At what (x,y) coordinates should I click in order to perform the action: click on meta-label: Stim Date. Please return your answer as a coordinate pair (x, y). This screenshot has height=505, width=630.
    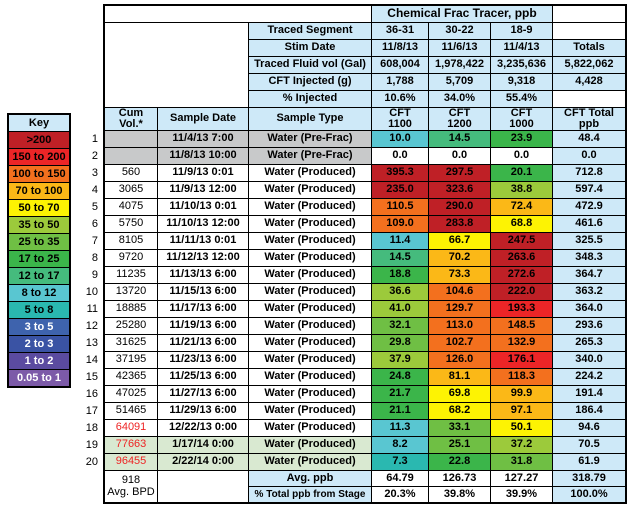
    Looking at the image, I should click on (310, 48).